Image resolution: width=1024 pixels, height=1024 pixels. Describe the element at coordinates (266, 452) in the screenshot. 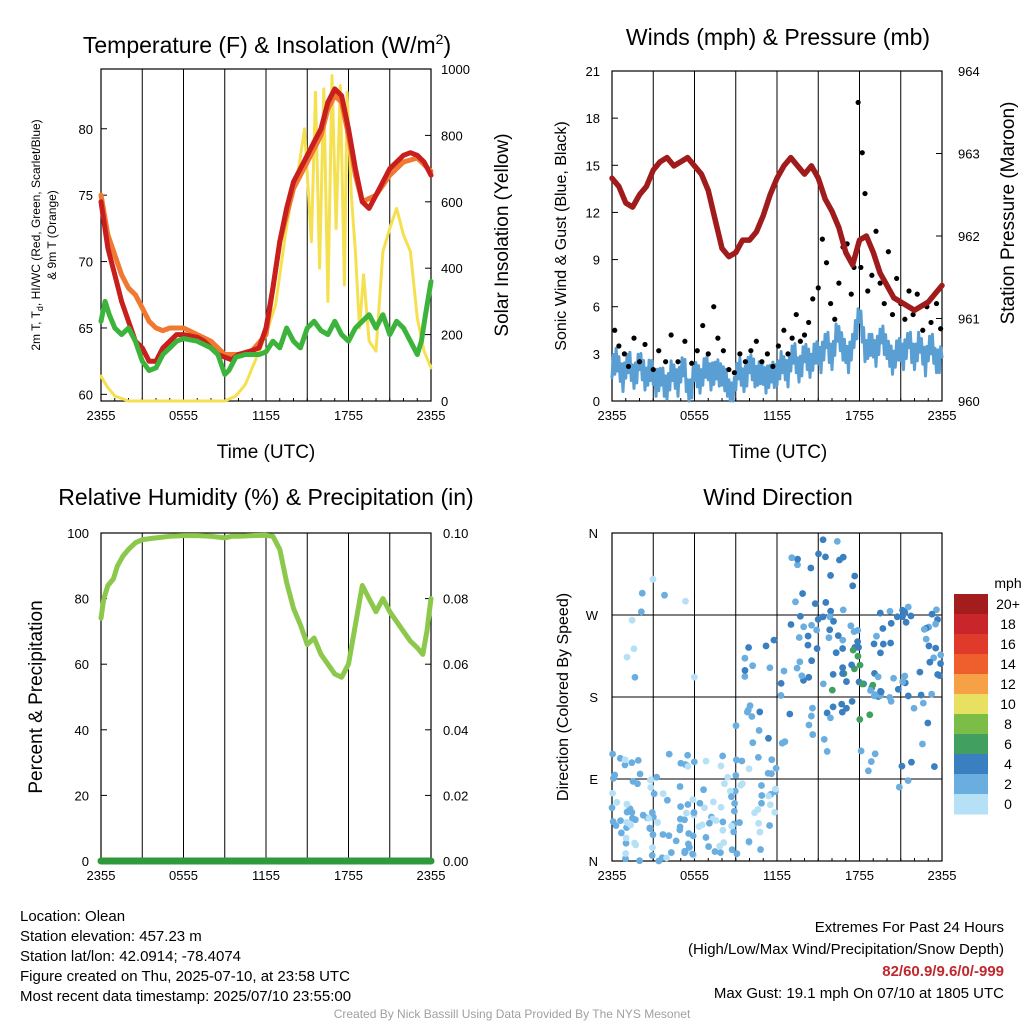

I see `temp-xlabel: Time (UTC)` at that location.